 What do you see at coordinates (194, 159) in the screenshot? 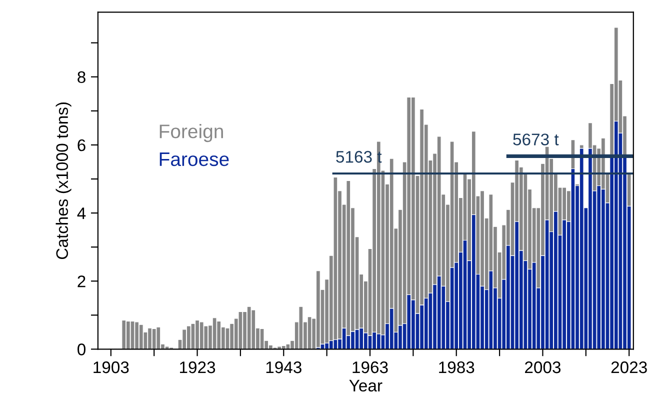
I see `text: Faroese` at bounding box center [194, 159].